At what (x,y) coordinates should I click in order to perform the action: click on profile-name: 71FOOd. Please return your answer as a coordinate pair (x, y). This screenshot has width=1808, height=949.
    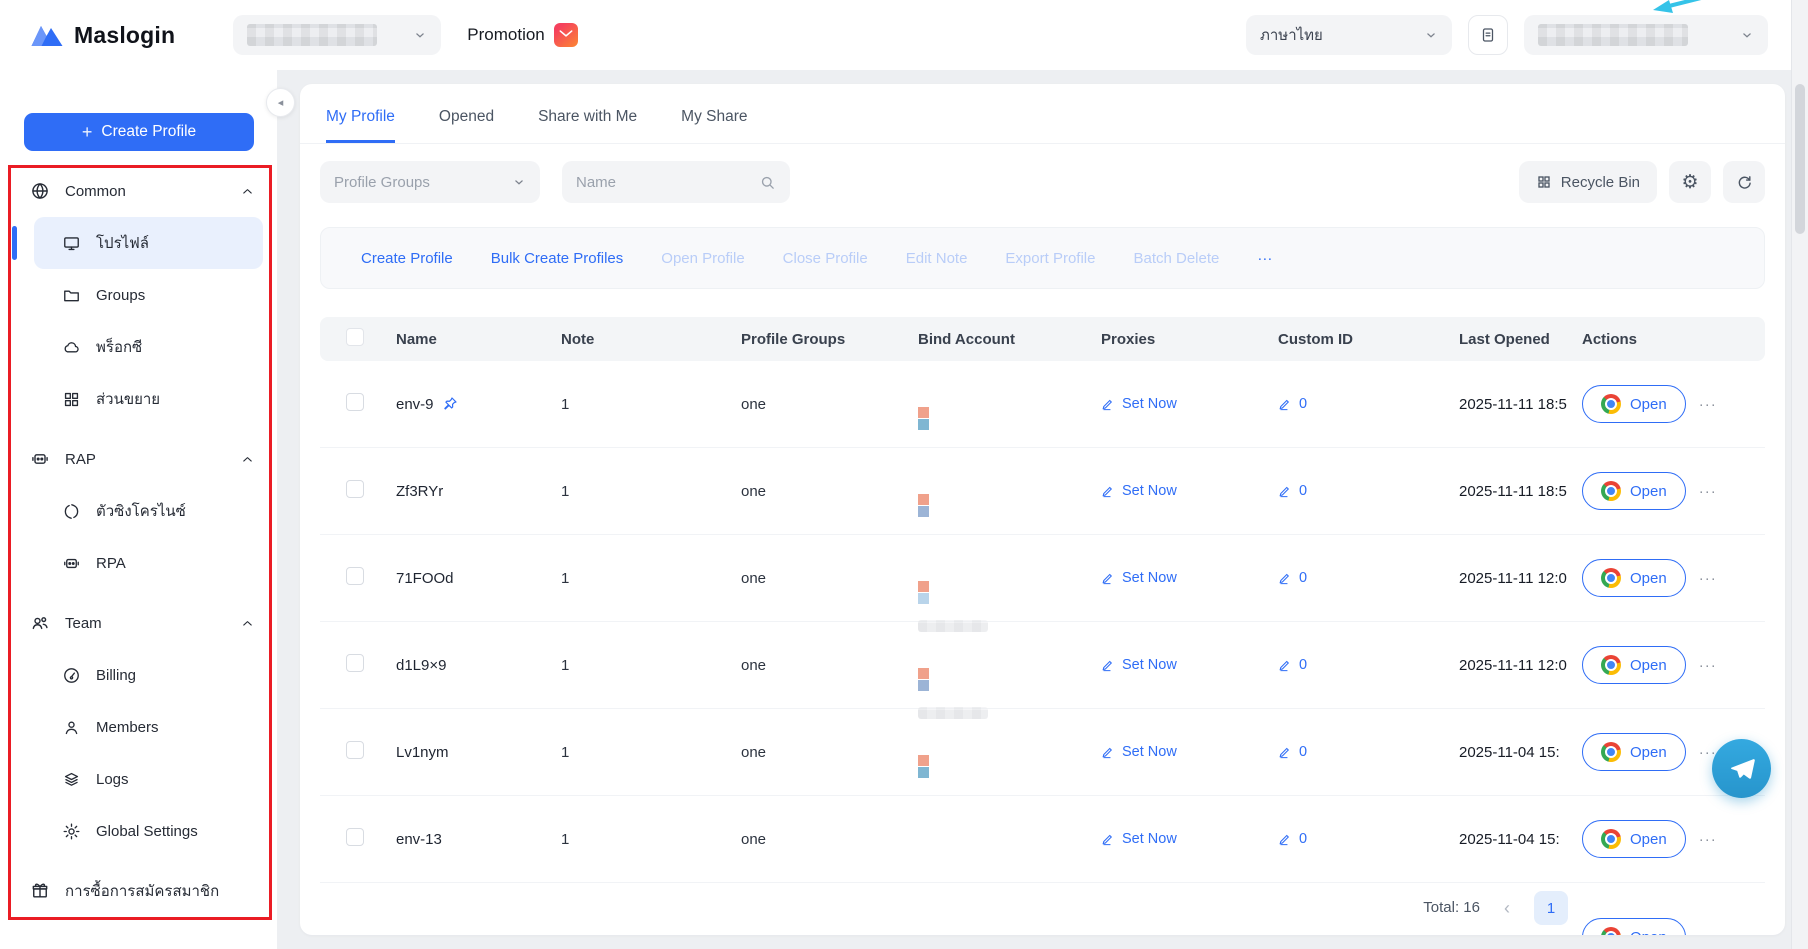
    Looking at the image, I should click on (425, 578).